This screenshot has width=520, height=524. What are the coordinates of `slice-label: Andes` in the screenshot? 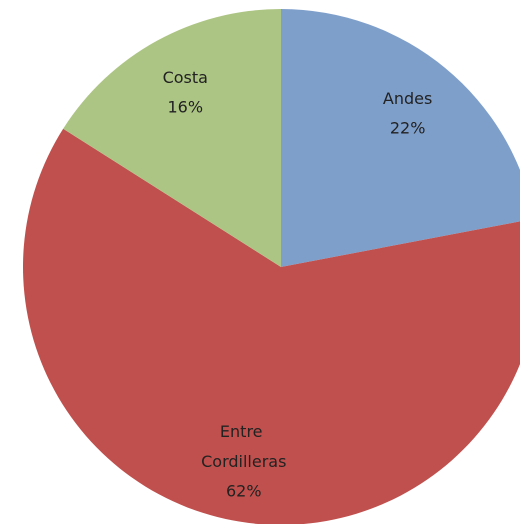 It's located at (407, 97).